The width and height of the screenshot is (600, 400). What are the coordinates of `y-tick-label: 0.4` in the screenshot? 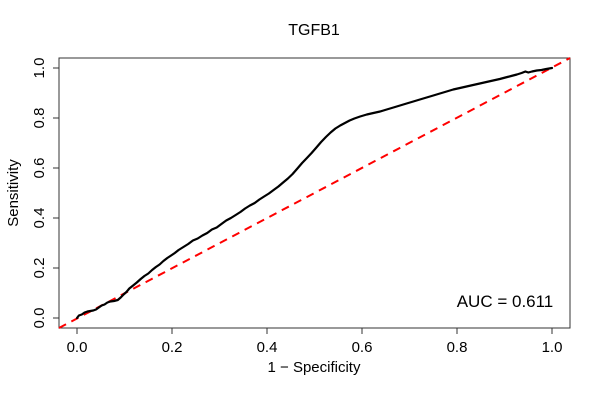 It's located at (39, 218).